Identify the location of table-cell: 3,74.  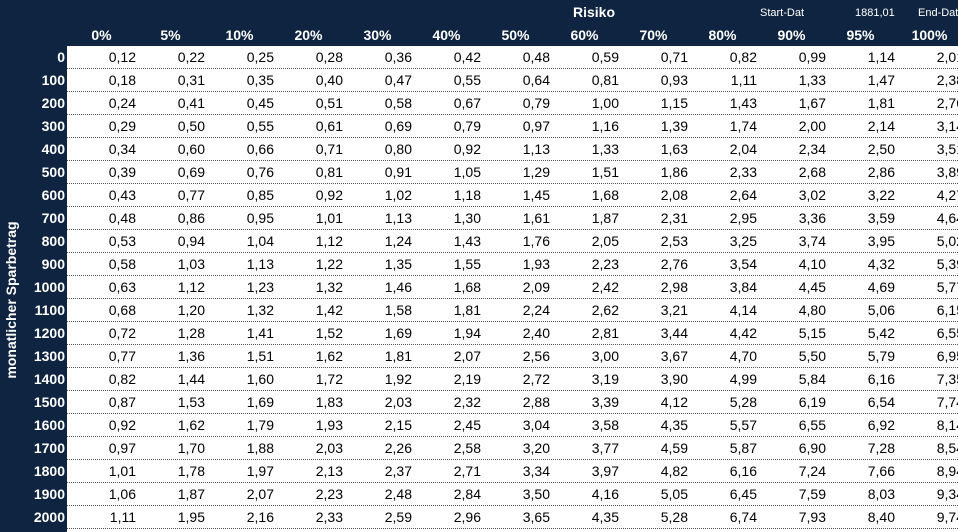
(812, 241).